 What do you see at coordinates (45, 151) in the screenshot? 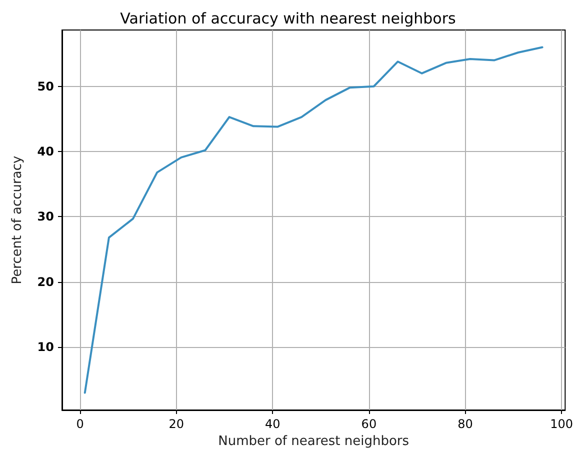
I see `y-tick-label: 40` at bounding box center [45, 151].